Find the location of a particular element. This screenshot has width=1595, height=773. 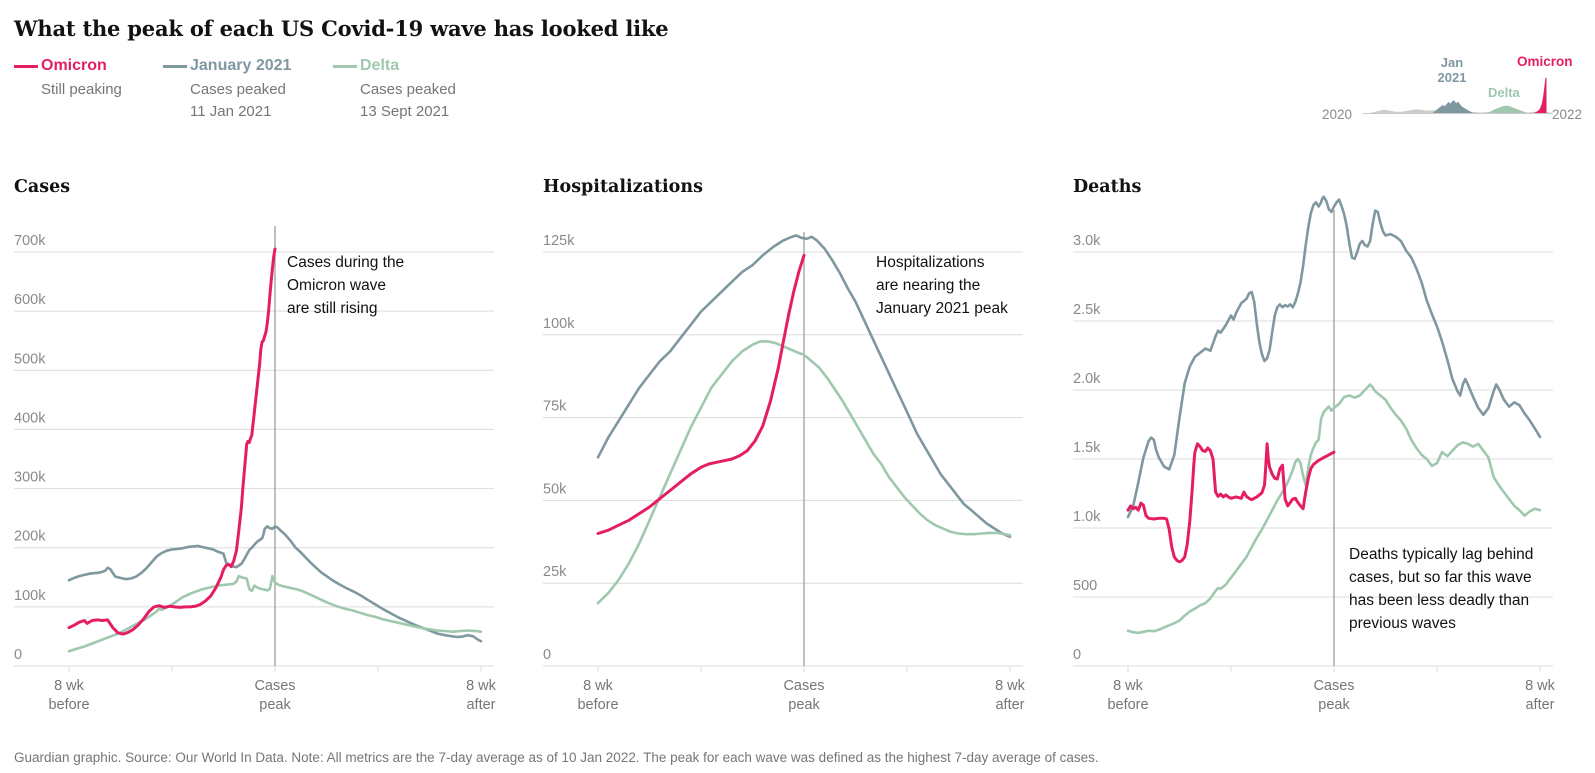

legend-item-delta: Delta Cases peaked 13 Sept 2021 is located at coordinates (394, 90).